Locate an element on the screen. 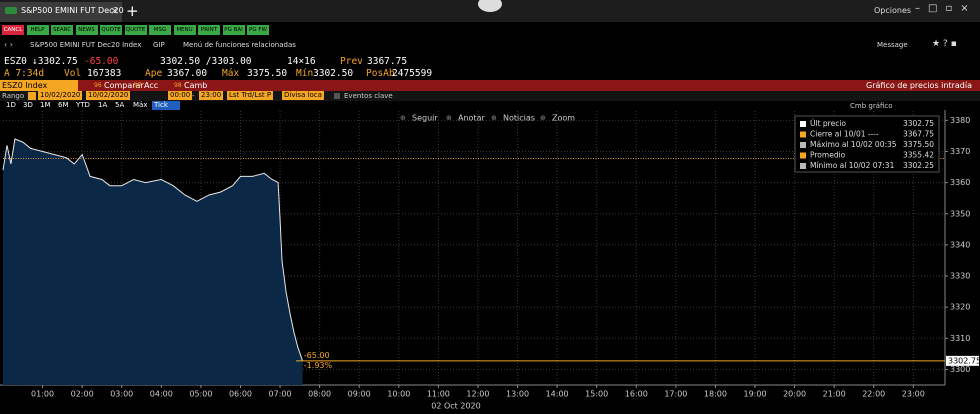 Image resolution: width=980 pixels, height=414 pixels. range-field is located at coordinates (32, 96).